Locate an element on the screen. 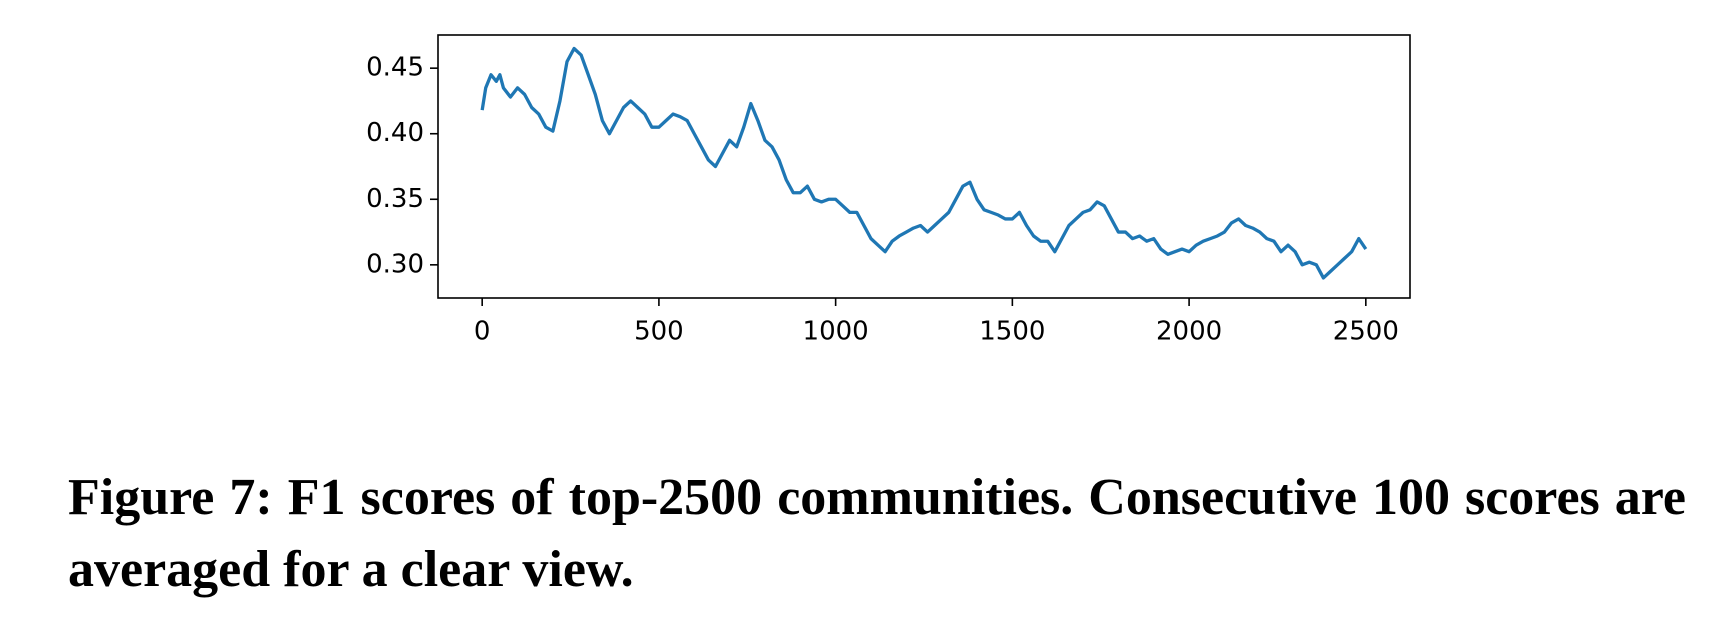  x-tick-label: 2000 is located at coordinates (1189, 332).